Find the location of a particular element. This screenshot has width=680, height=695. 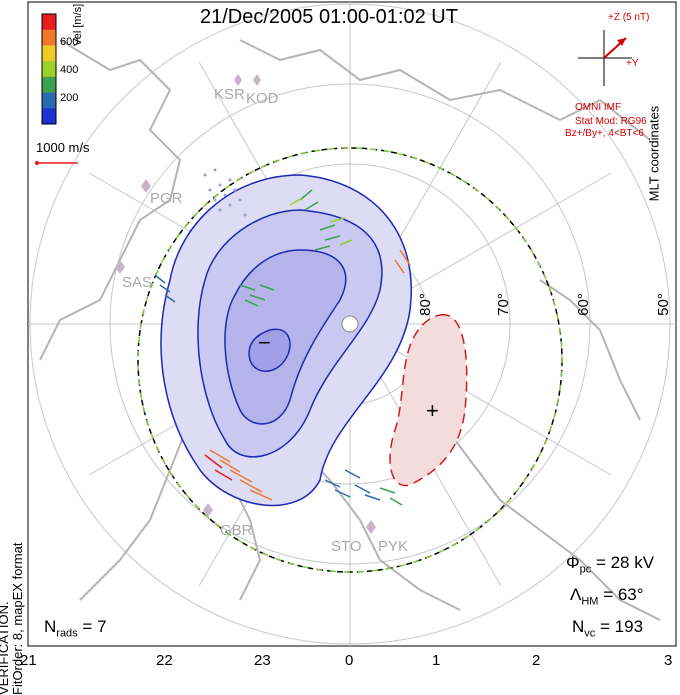

lat-label-60: 60° is located at coordinates (583, 304).